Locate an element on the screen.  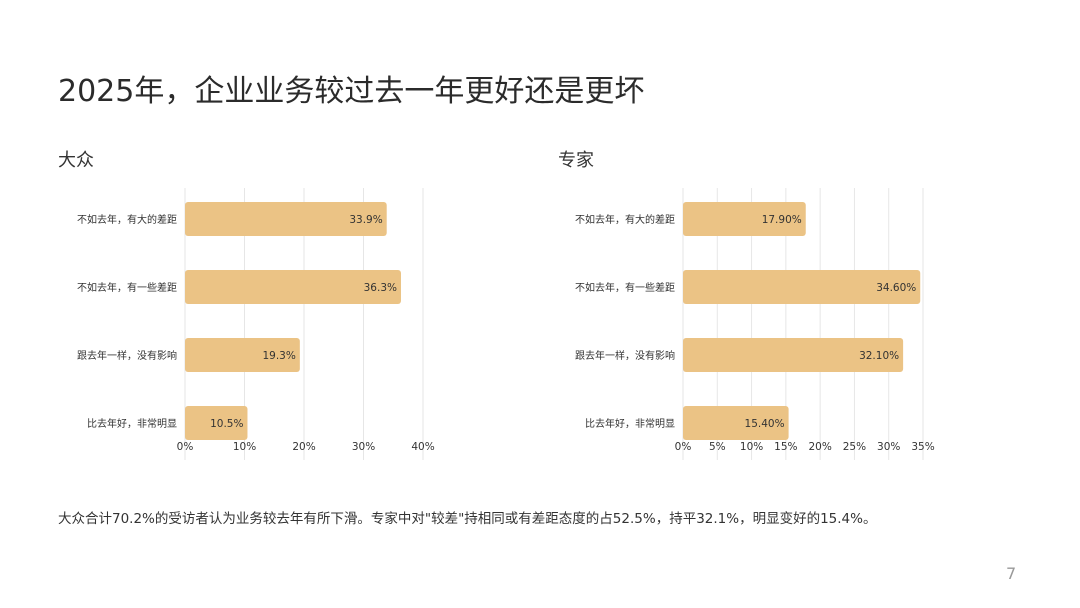
value-label: 10.5% is located at coordinates (226, 424).